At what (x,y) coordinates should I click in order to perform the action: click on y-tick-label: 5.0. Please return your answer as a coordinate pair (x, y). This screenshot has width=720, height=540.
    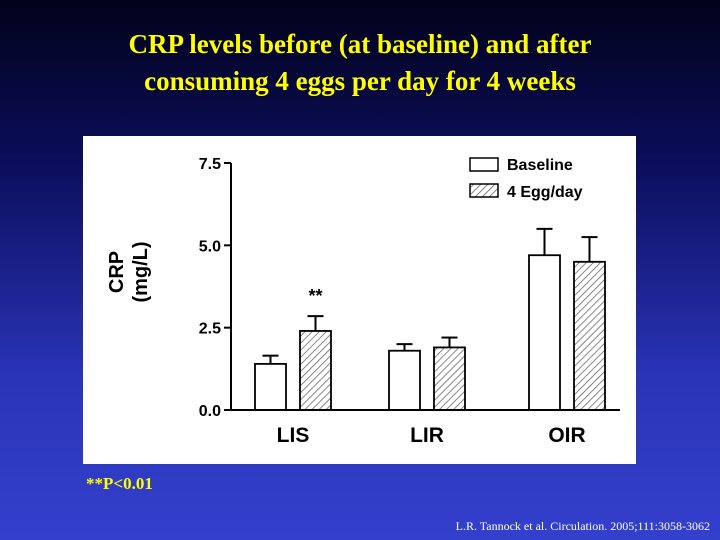
    Looking at the image, I should click on (210, 246).